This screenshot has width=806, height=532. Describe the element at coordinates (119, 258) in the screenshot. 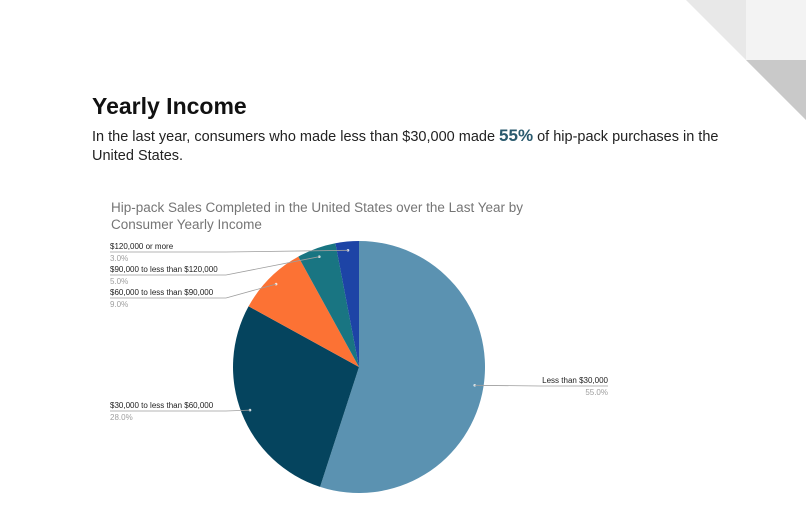

I see `slice-value-label: 3.0%` at that location.